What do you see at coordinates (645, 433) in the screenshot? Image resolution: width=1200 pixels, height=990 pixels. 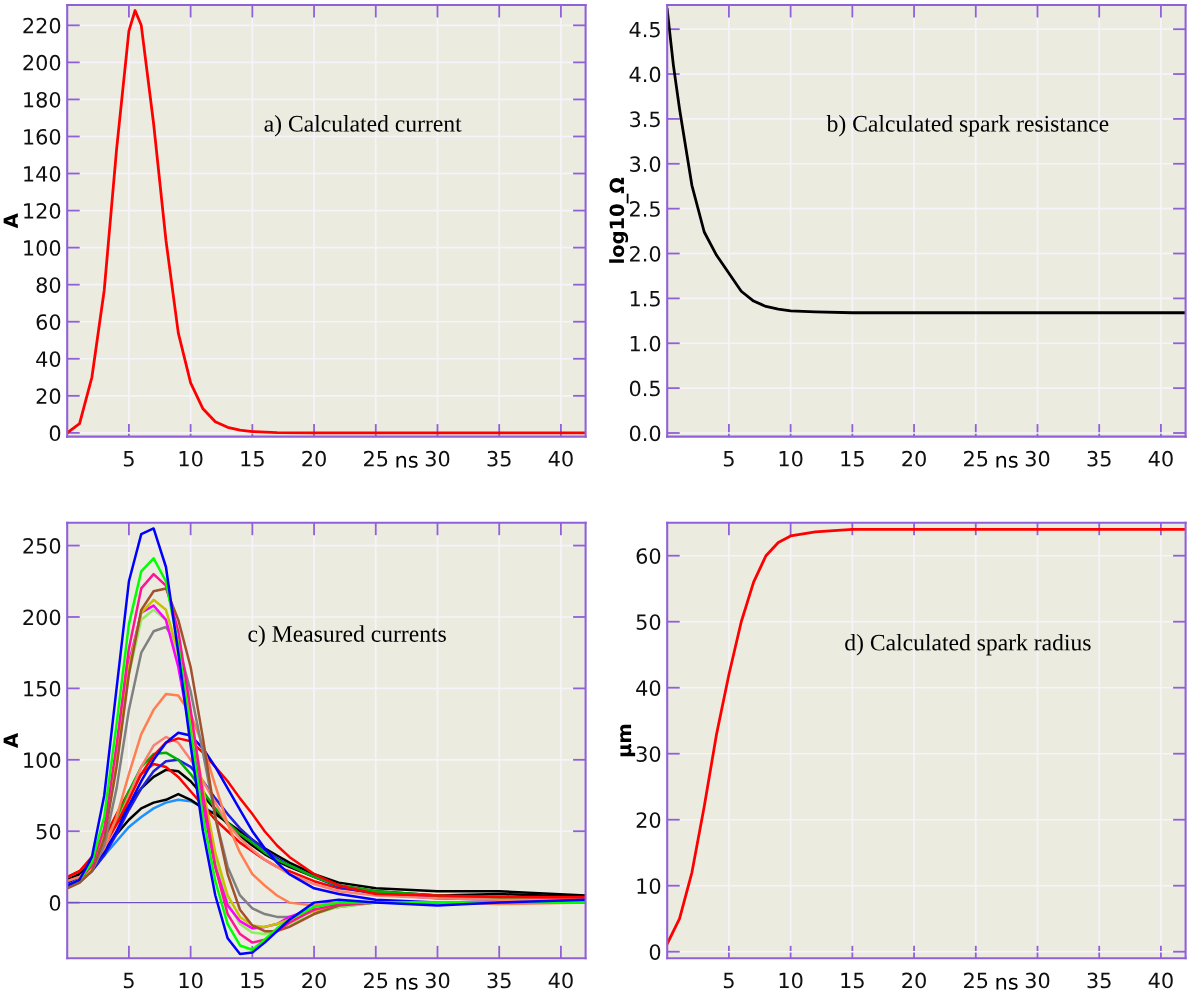 I see `y-tick-label: 0.0` at bounding box center [645, 433].